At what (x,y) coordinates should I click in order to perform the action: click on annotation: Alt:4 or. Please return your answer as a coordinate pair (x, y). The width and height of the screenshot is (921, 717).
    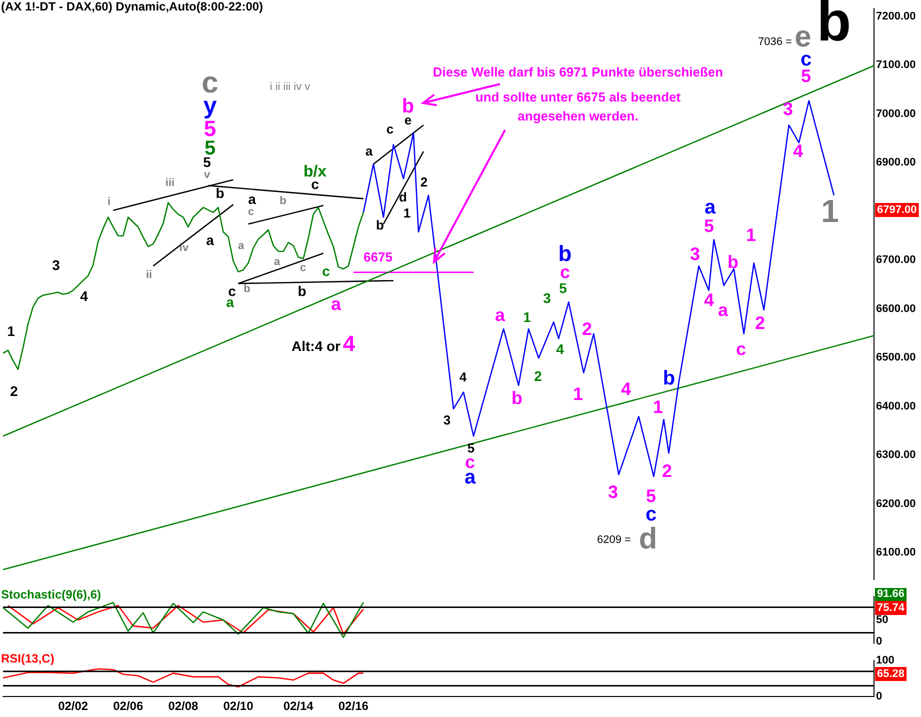
    Looking at the image, I should click on (317, 346).